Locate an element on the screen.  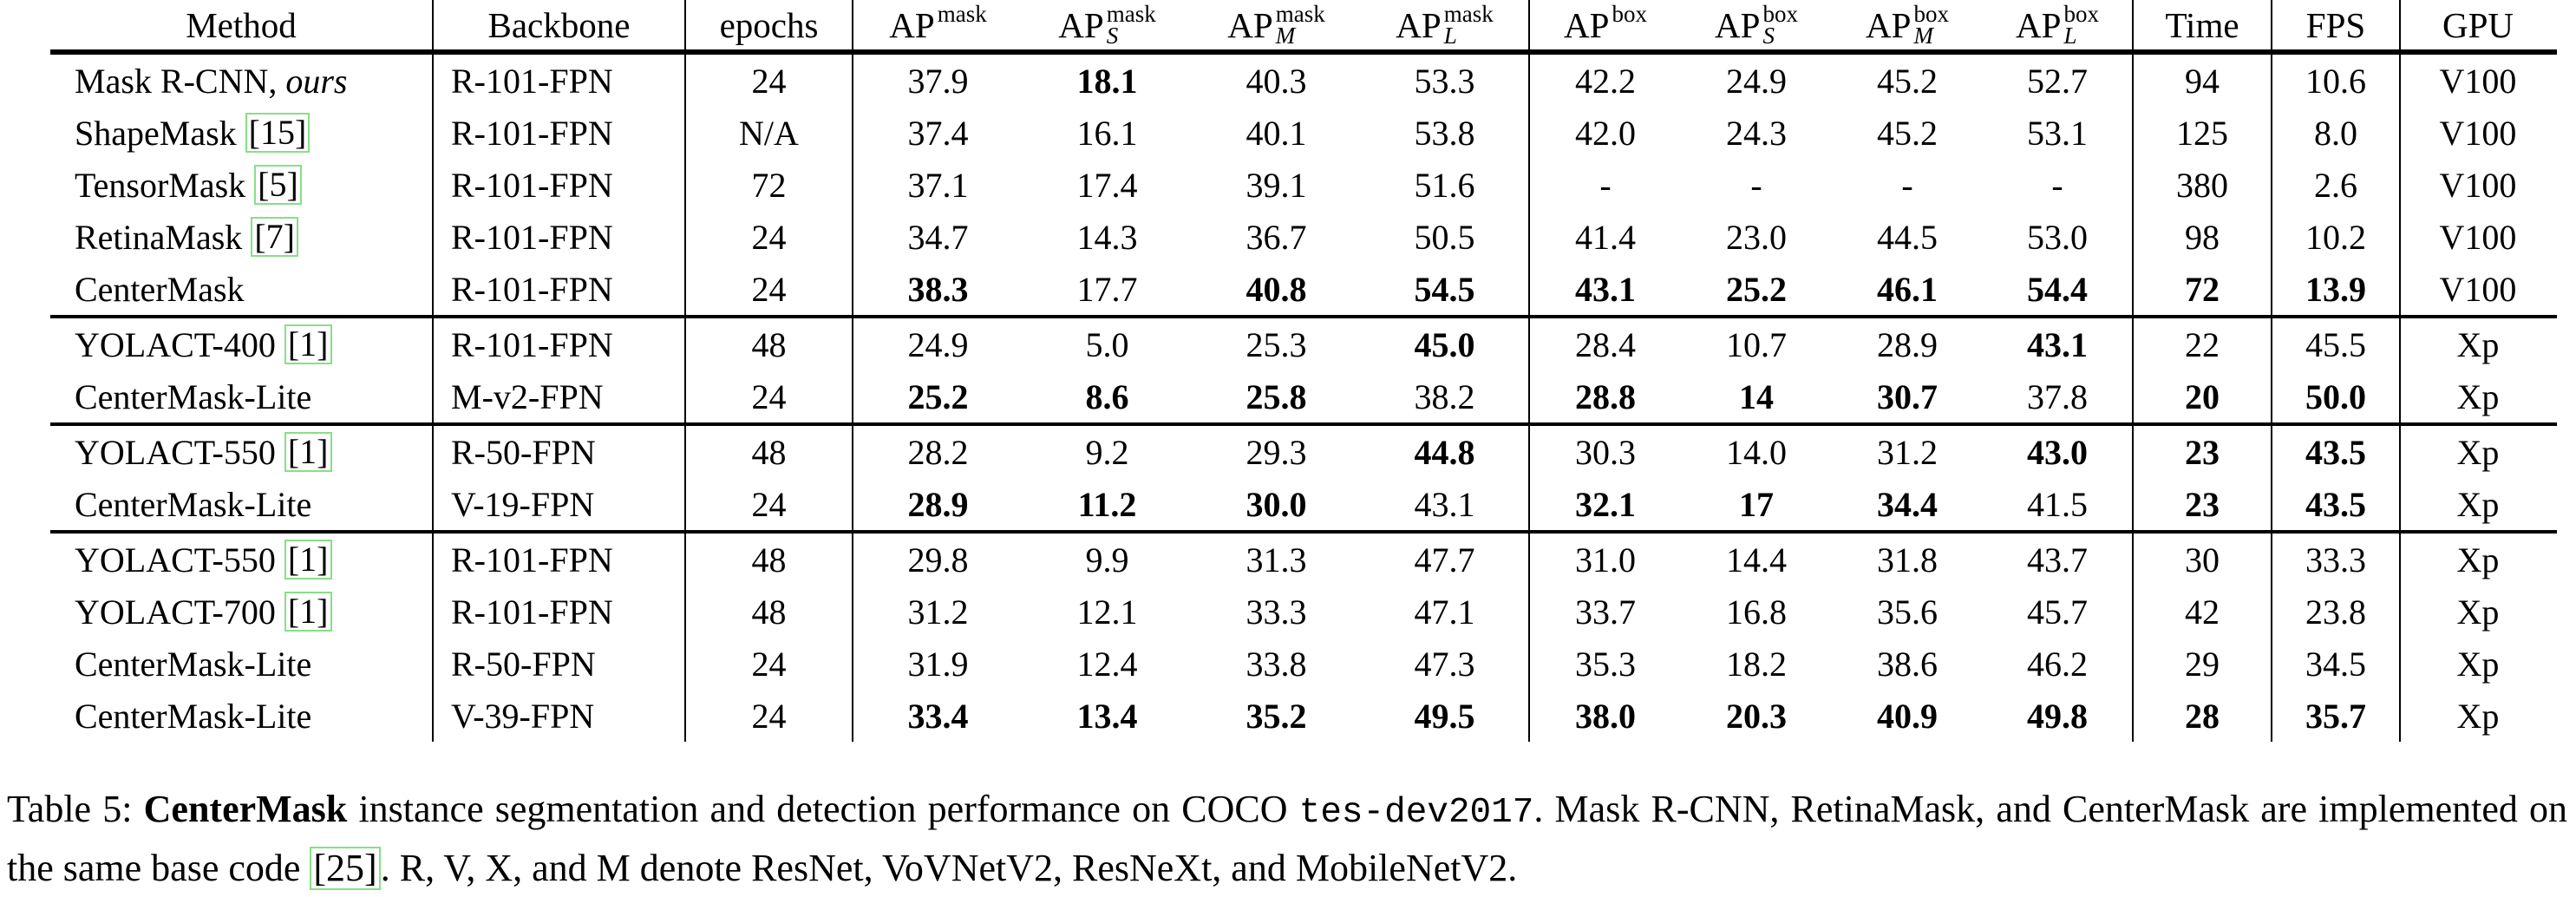
cell-ap-m-box: 45.2 is located at coordinates (1907, 81).